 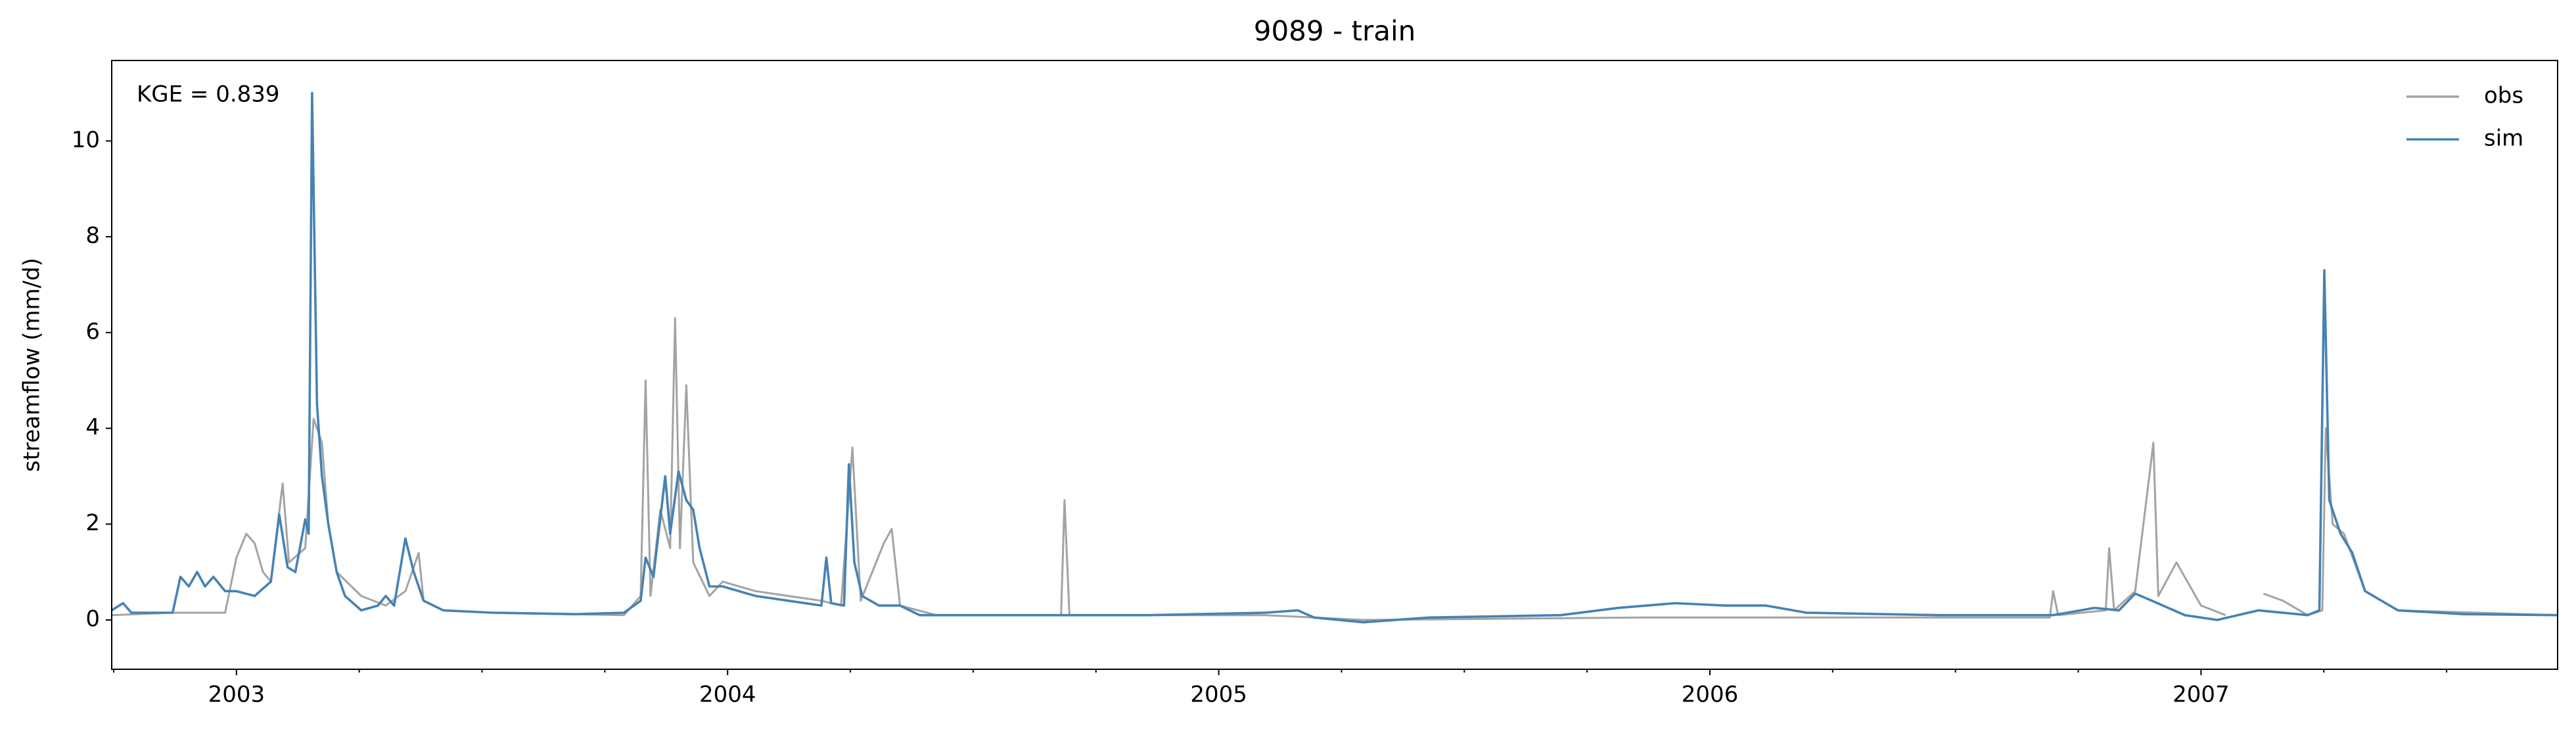 What do you see at coordinates (93, 236) in the screenshot?
I see `y-tick-label: 8` at bounding box center [93, 236].